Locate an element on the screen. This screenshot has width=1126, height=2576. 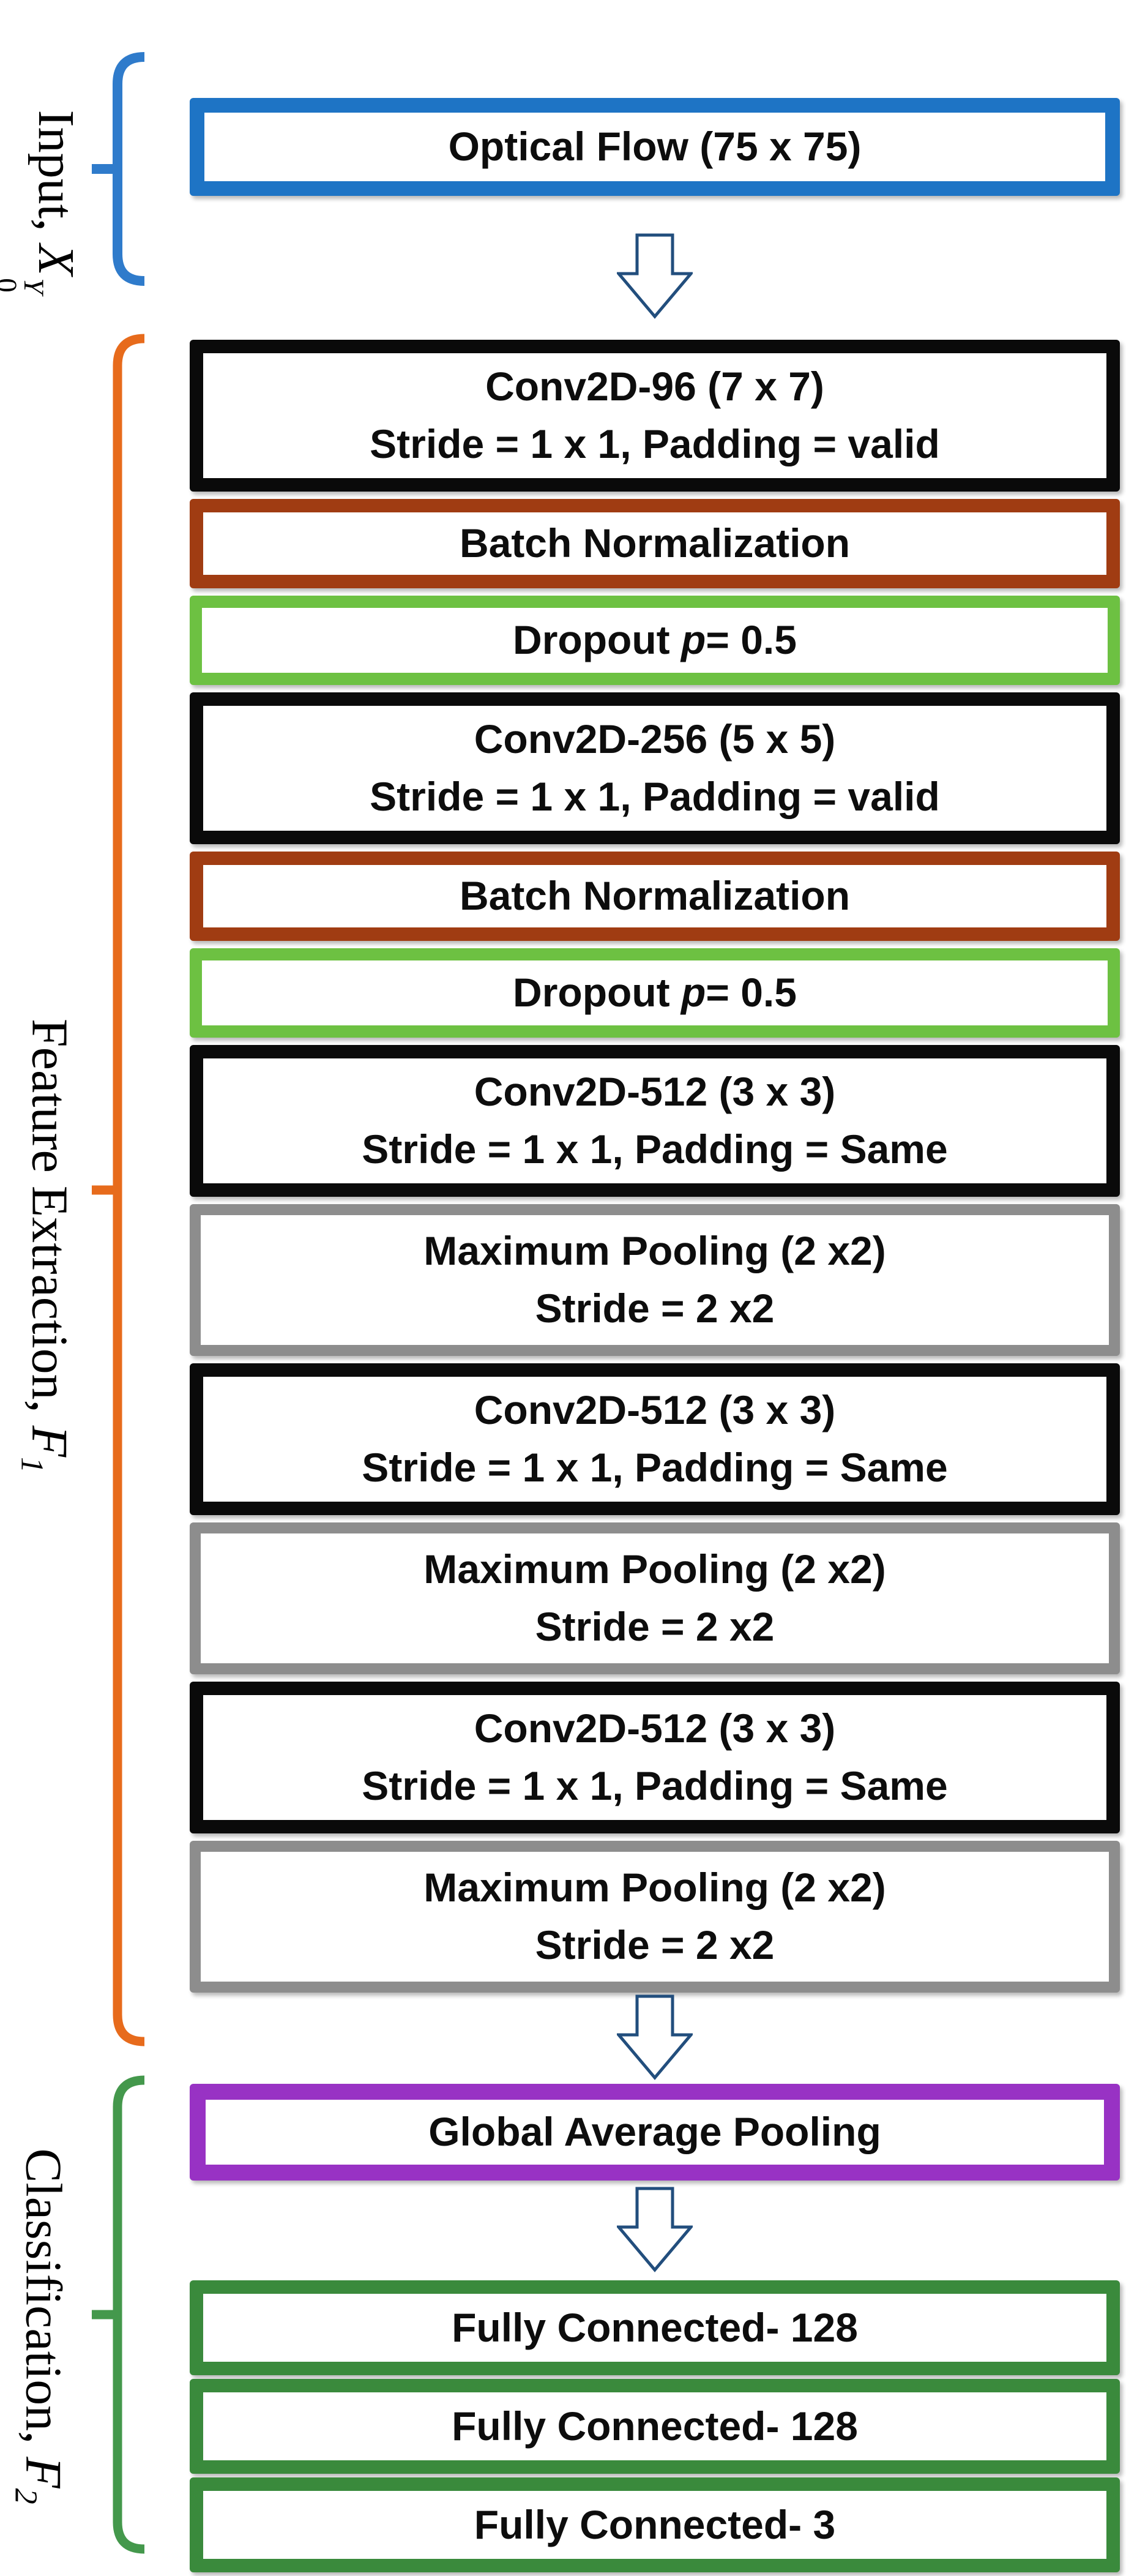
conv2d-96-line1: Conv2D-96 (7 x 7) is located at coordinates (654, 387).